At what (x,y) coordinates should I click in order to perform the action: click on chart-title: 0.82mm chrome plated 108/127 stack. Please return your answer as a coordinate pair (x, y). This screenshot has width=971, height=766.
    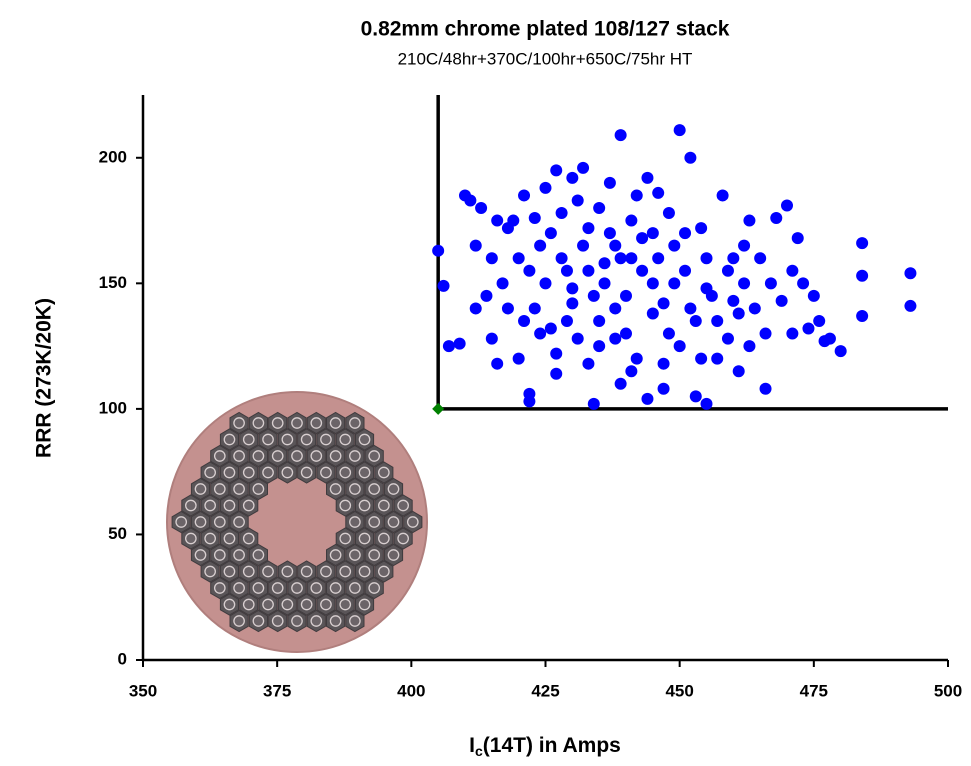
    Looking at the image, I should click on (545, 29).